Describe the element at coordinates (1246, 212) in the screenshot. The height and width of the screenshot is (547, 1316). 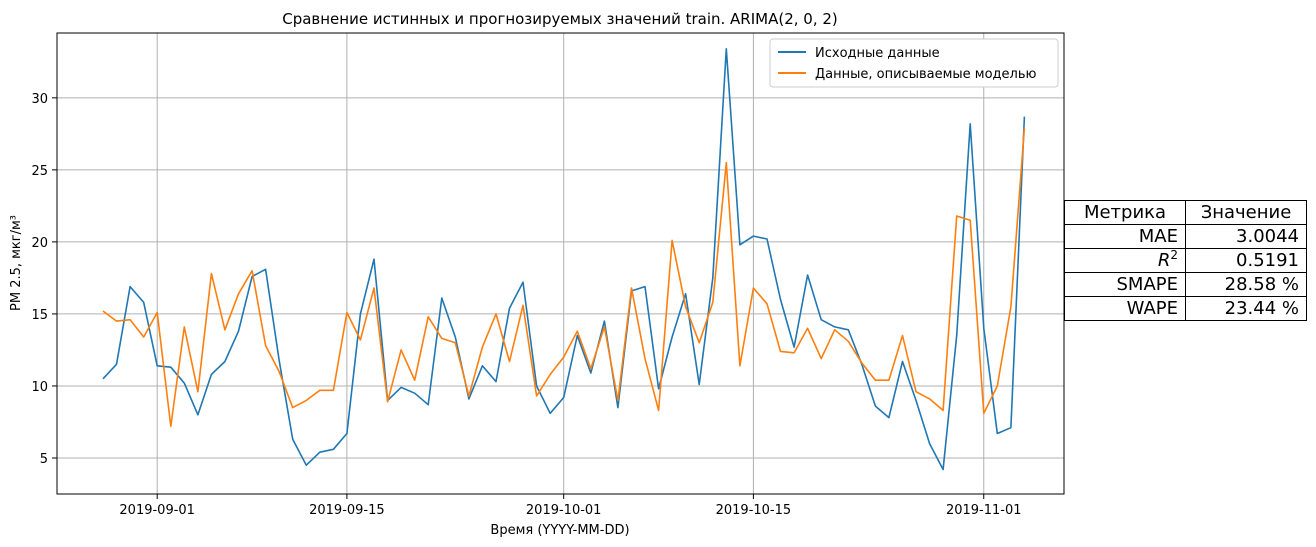
I see `metrics-header-value: Значение` at that location.